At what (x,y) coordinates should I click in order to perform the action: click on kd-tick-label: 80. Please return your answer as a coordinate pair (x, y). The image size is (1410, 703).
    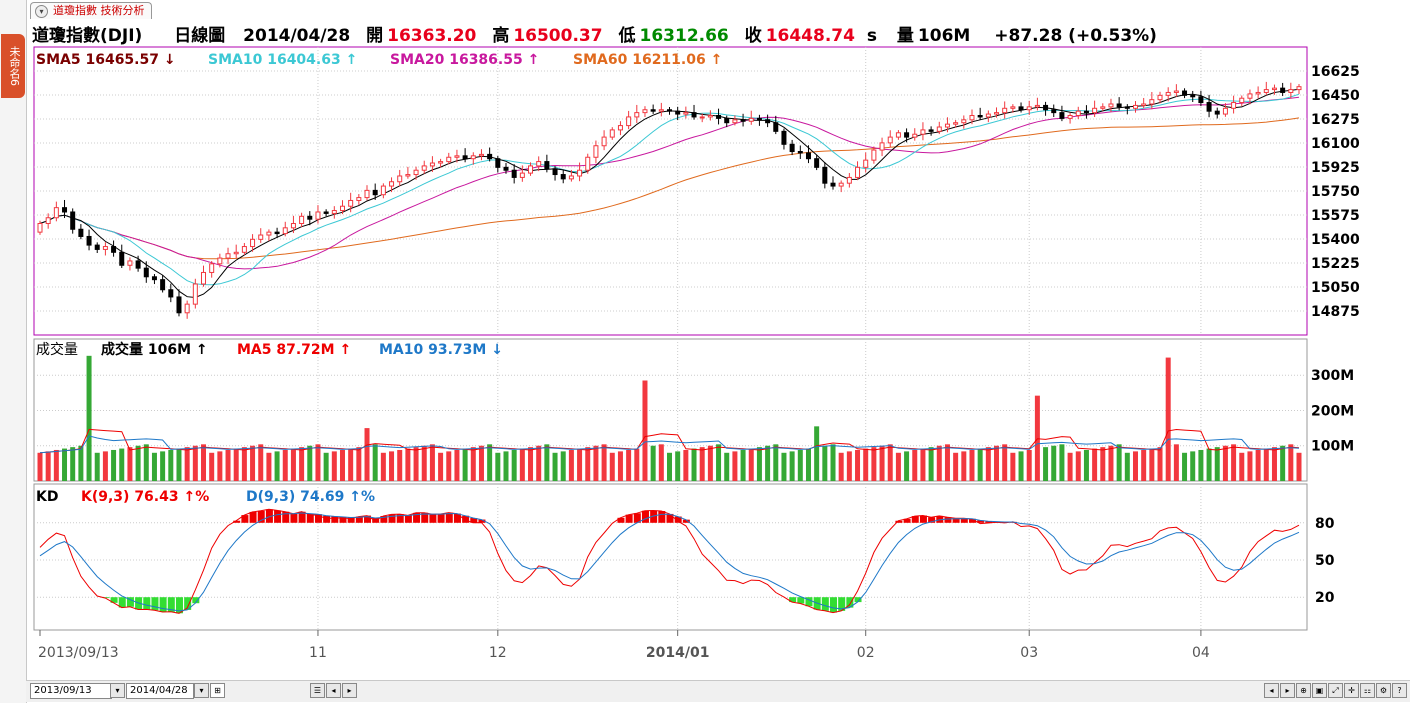
    Looking at the image, I should click on (1325, 524).